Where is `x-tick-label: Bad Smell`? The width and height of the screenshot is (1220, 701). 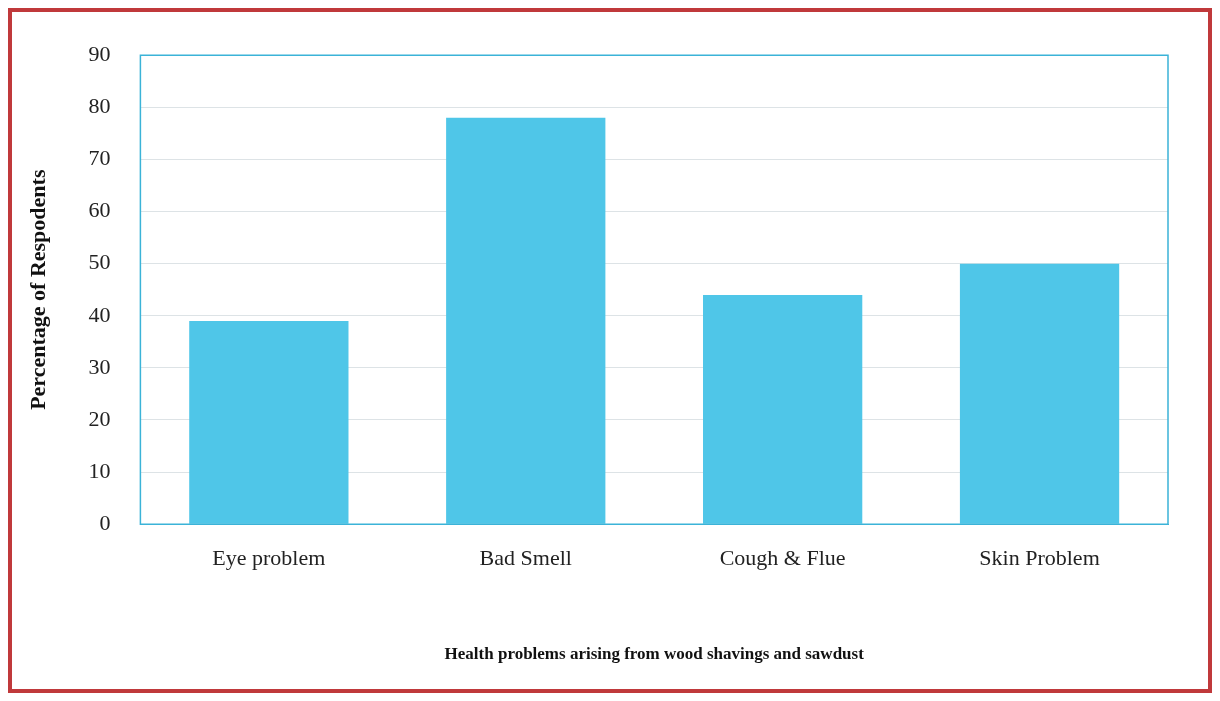
x-tick-label: Bad Smell is located at coordinates (525, 558).